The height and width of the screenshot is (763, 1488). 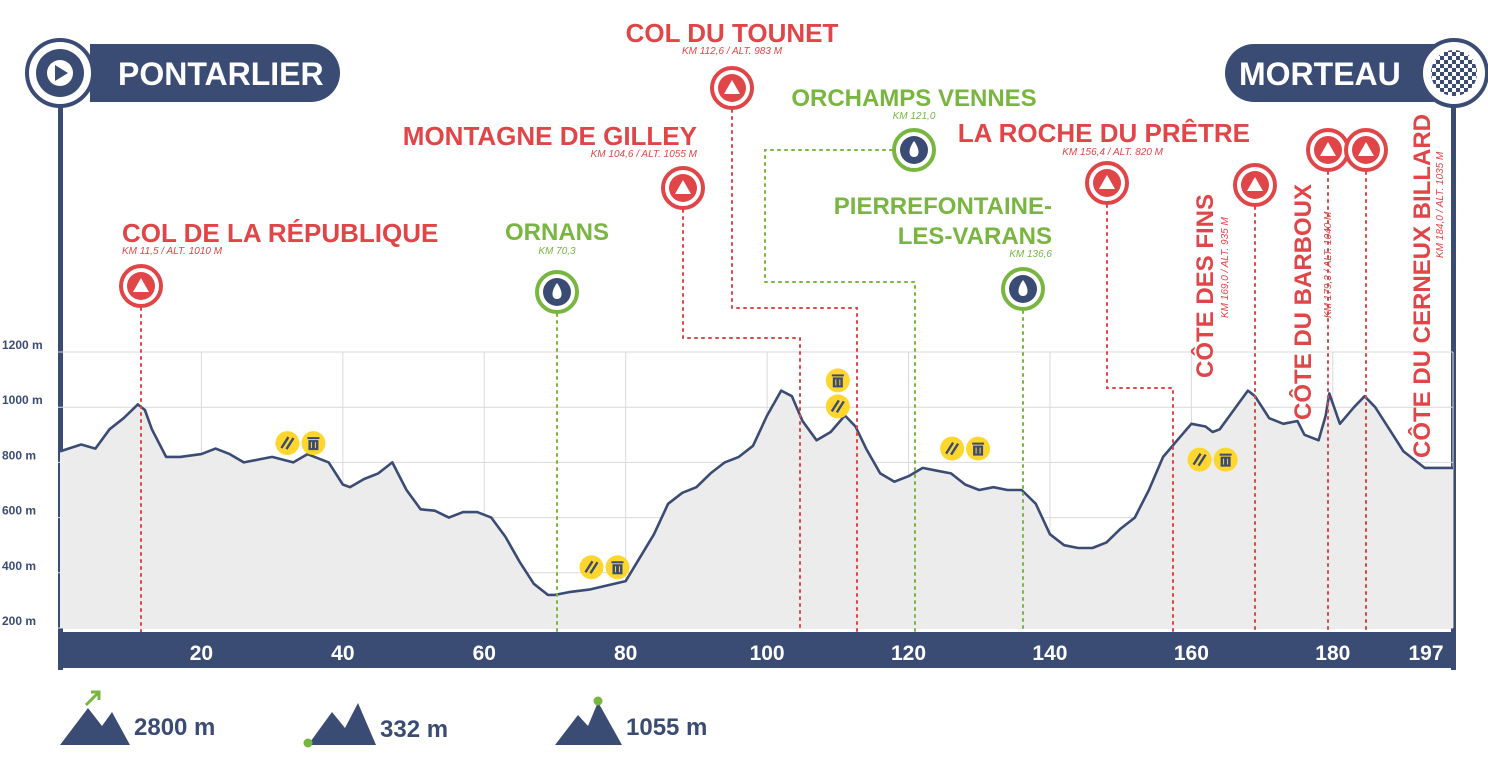 I want to click on start-line, so click(x=60, y=380).